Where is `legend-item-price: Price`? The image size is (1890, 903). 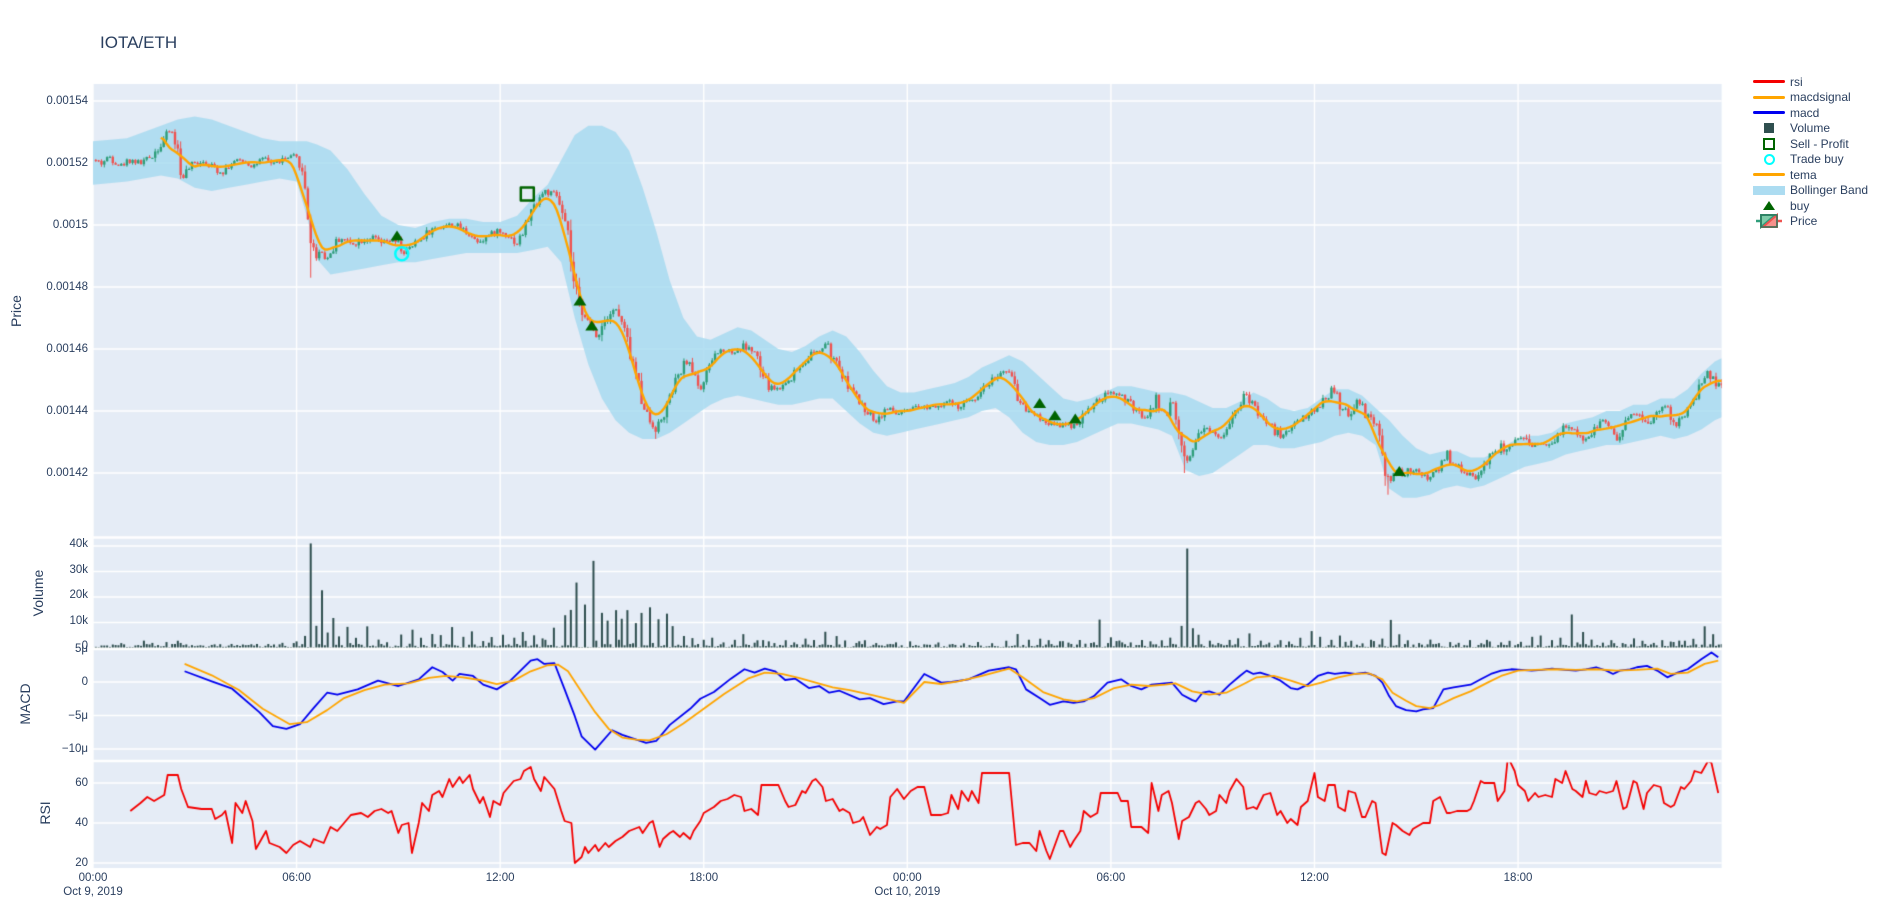 legend-item-price: Price is located at coordinates (1810, 221).